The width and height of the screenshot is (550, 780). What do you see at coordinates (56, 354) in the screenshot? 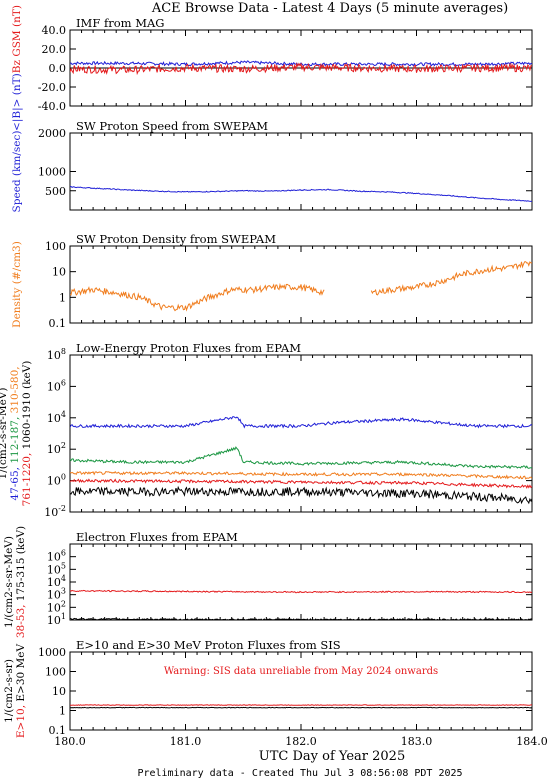
I see `y-tick-label: 10⁸` at bounding box center [56, 354].